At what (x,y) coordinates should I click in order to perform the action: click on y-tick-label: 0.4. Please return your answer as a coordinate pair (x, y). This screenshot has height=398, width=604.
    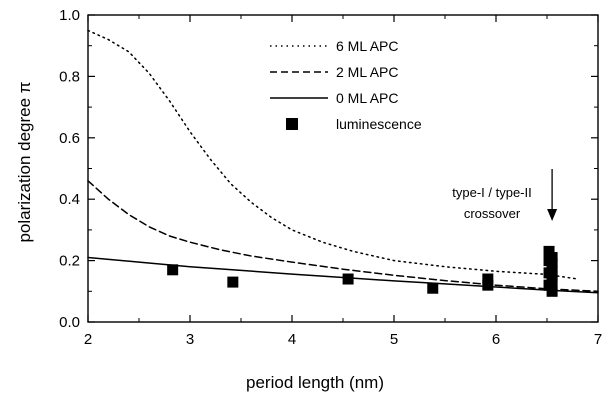
    Looking at the image, I should click on (69, 199).